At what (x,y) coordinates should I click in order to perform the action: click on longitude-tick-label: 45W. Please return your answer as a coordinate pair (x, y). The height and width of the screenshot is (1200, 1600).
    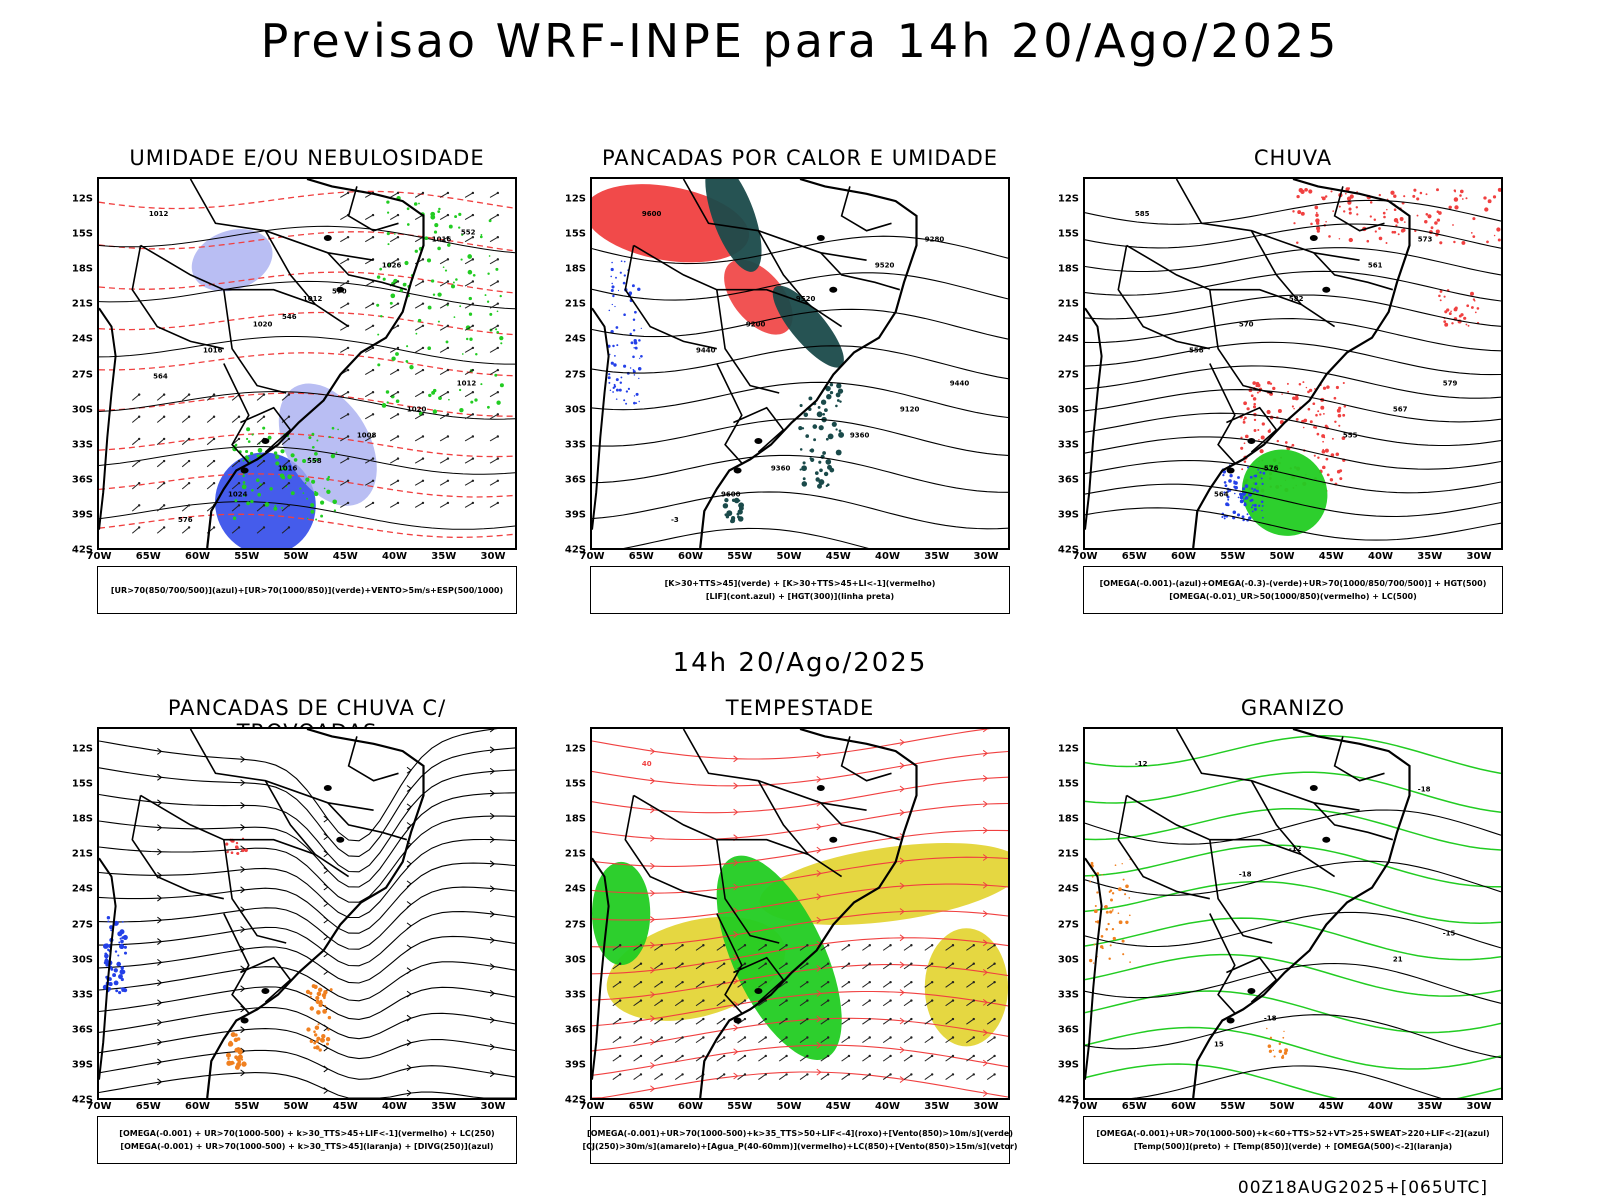
    Looking at the image, I should click on (838, 556).